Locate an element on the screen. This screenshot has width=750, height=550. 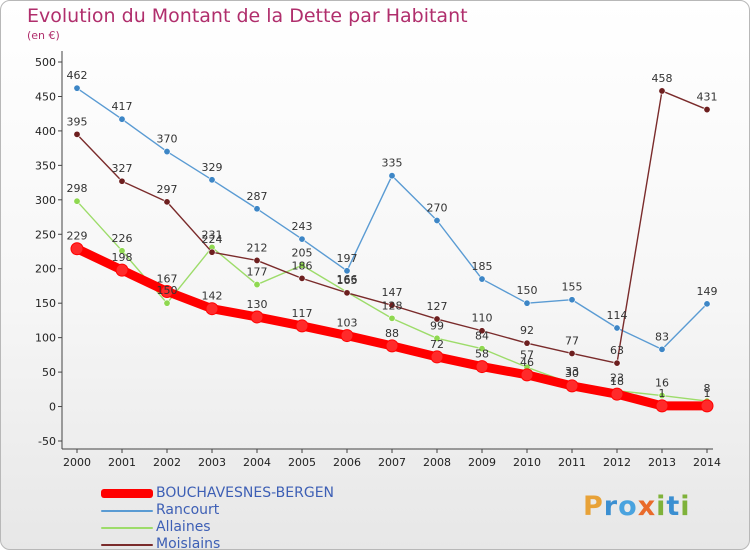
y-tick-label: 350 is located at coordinates (45, 165).